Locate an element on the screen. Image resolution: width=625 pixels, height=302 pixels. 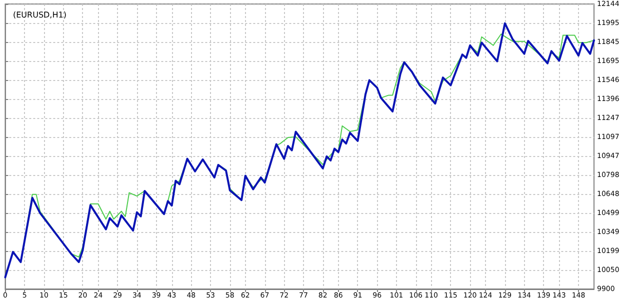
text: (EURUSD,H1) is located at coordinates (39, 15).